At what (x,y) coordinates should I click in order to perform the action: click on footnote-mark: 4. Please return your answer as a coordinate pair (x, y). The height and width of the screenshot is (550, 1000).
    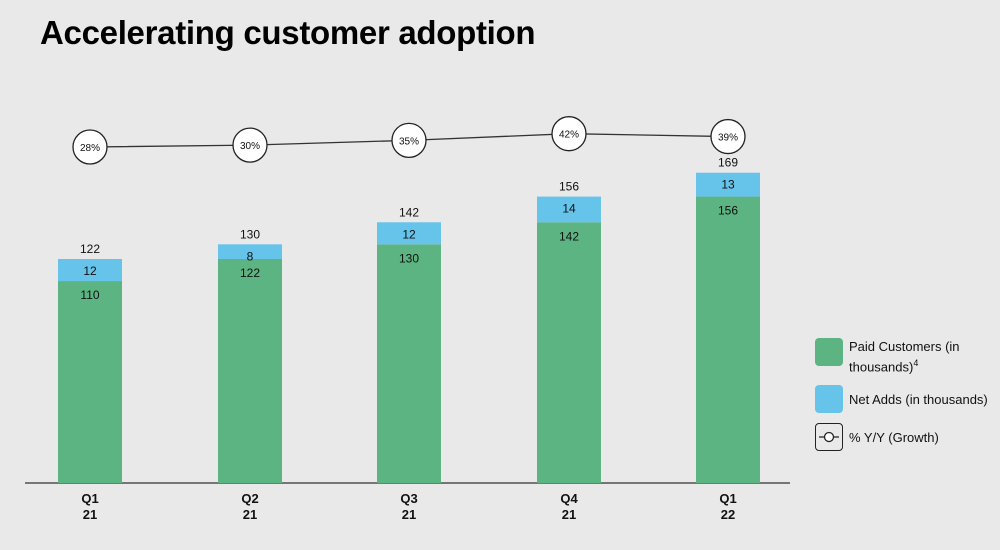
    Looking at the image, I should click on (916, 363).